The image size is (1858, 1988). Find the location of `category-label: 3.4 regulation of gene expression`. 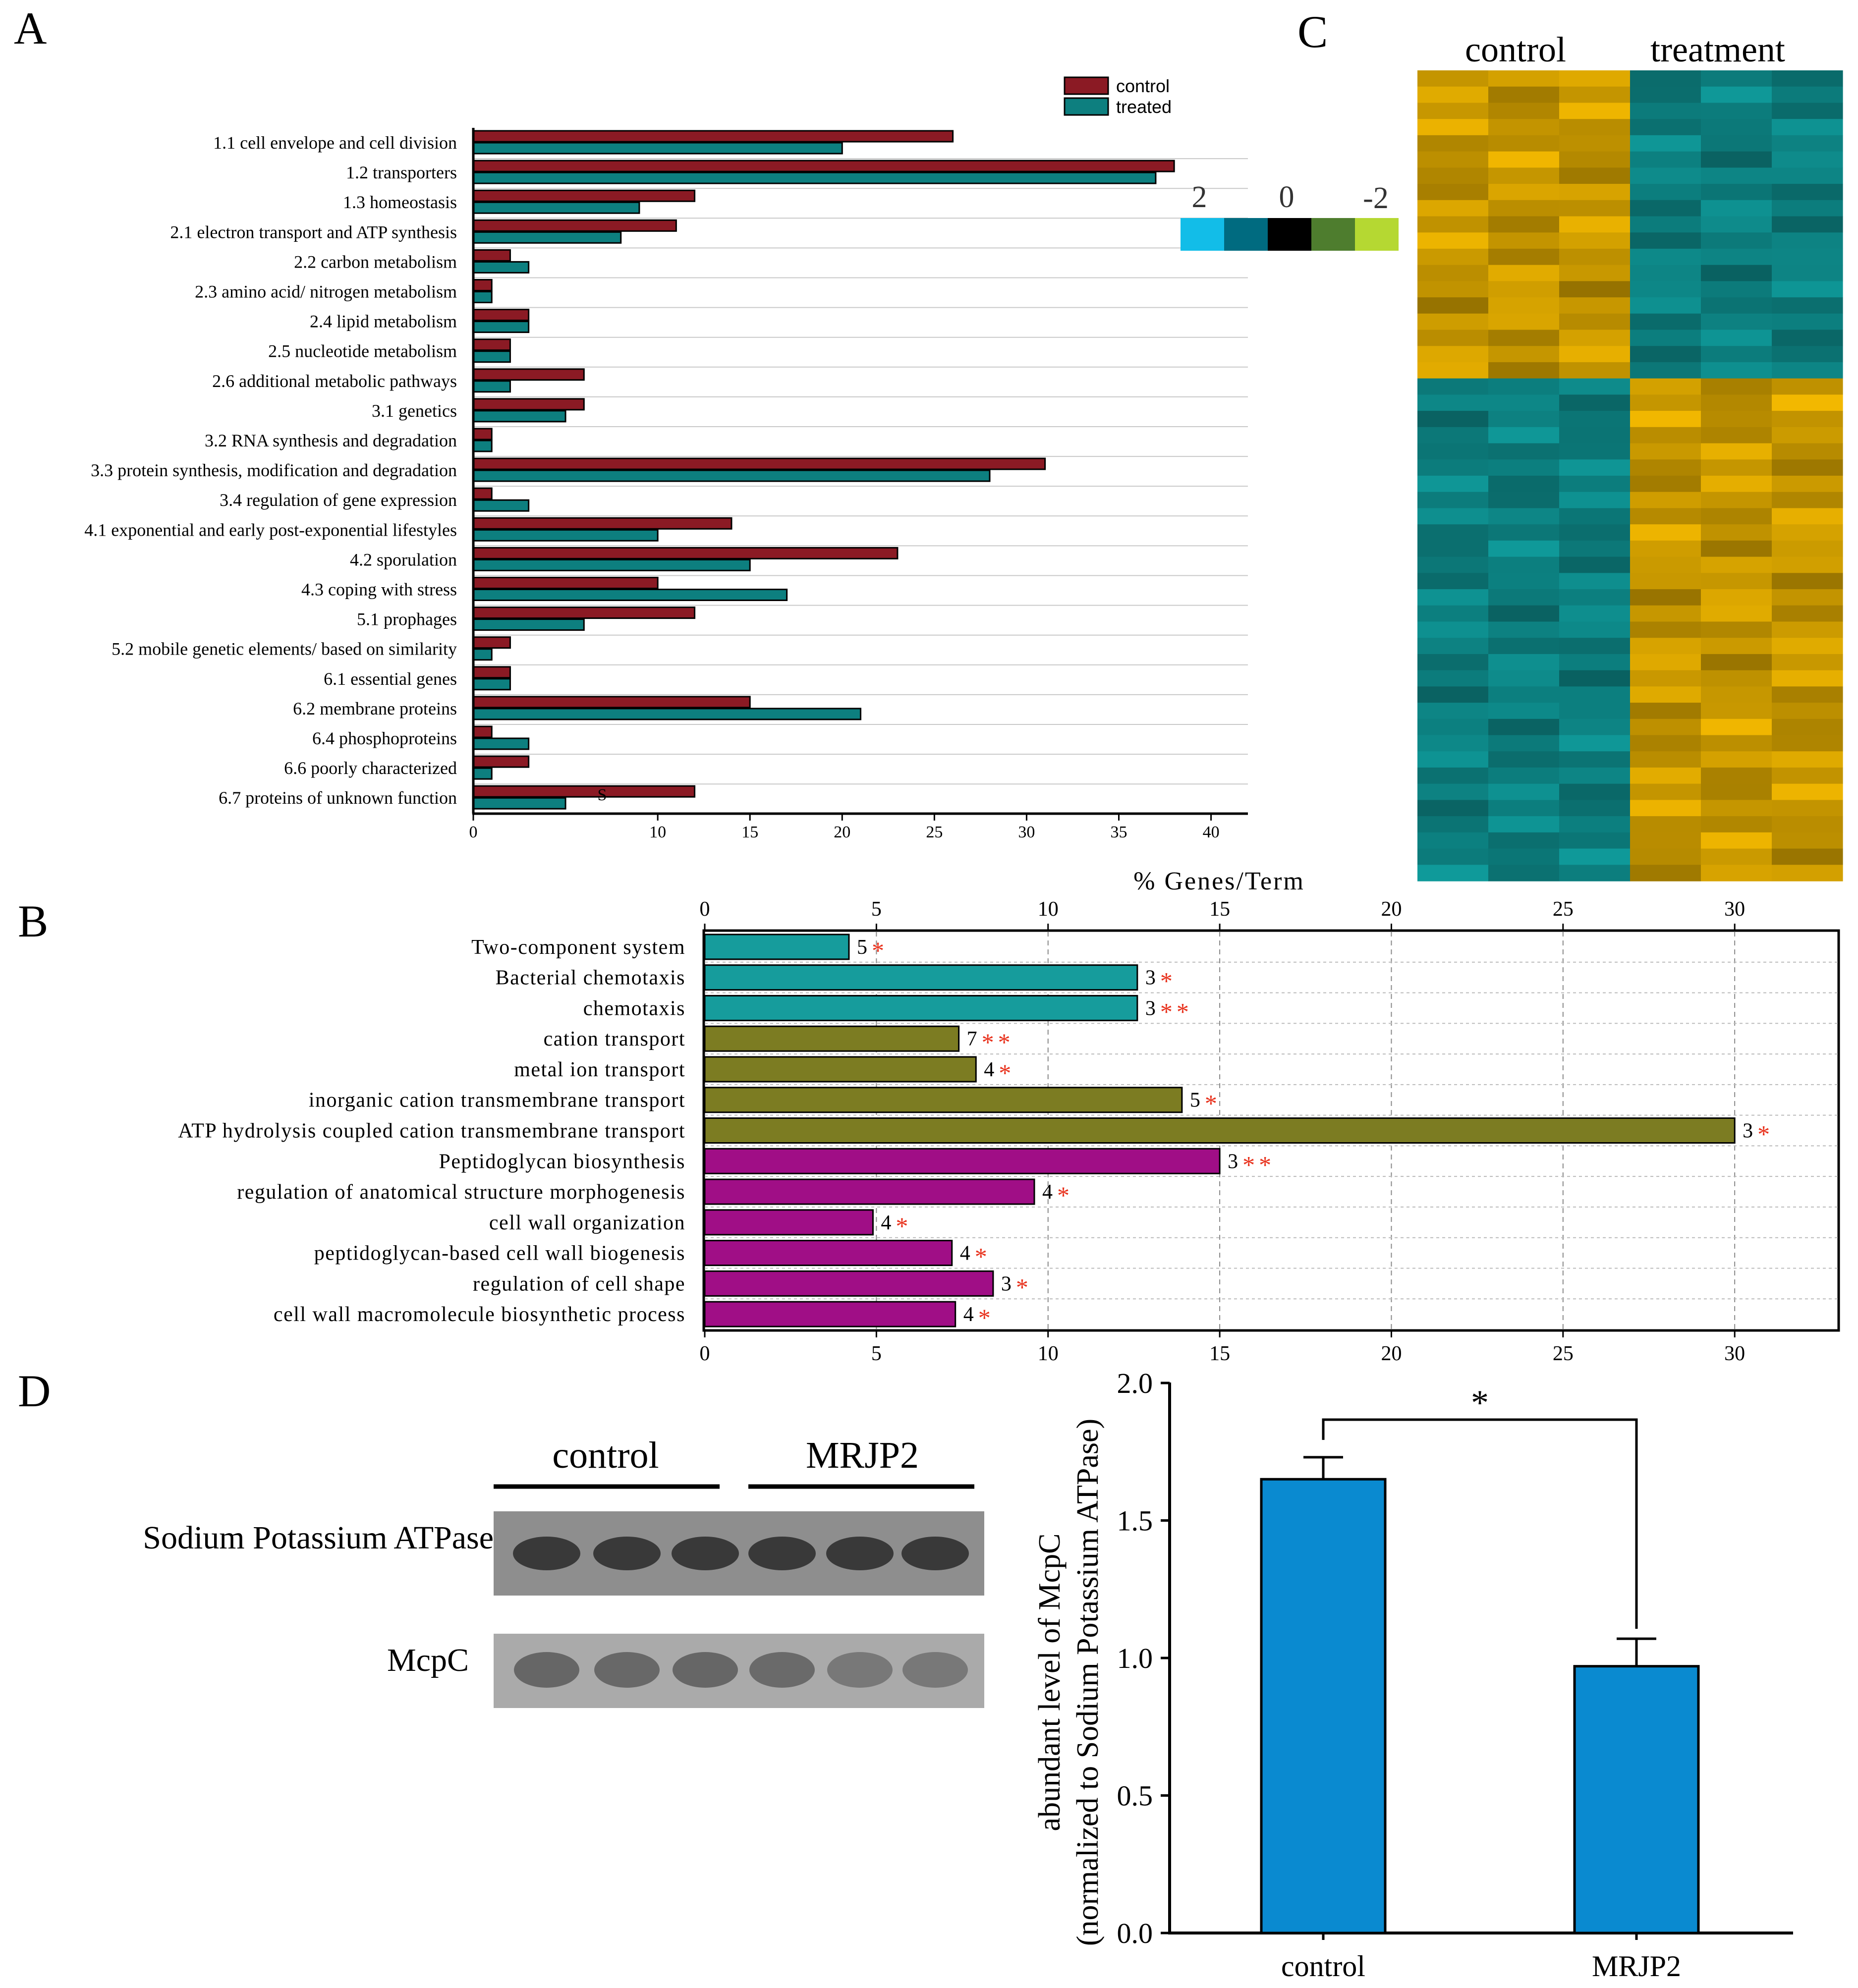

category-label: 3.4 regulation of gene expression is located at coordinates (338, 500).